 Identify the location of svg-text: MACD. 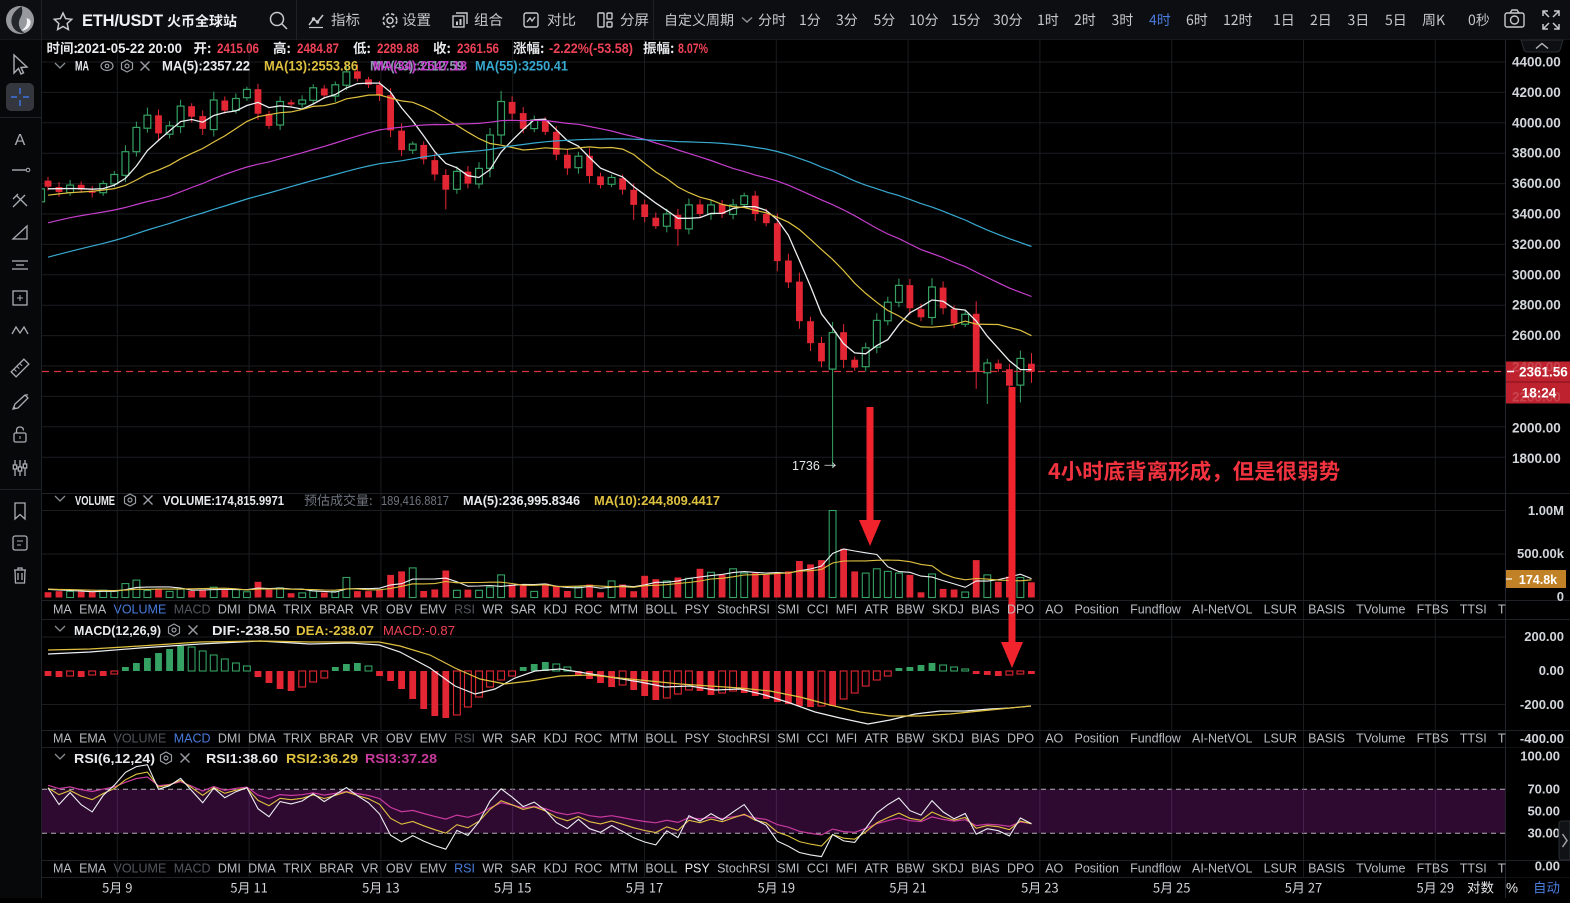
(192, 610).